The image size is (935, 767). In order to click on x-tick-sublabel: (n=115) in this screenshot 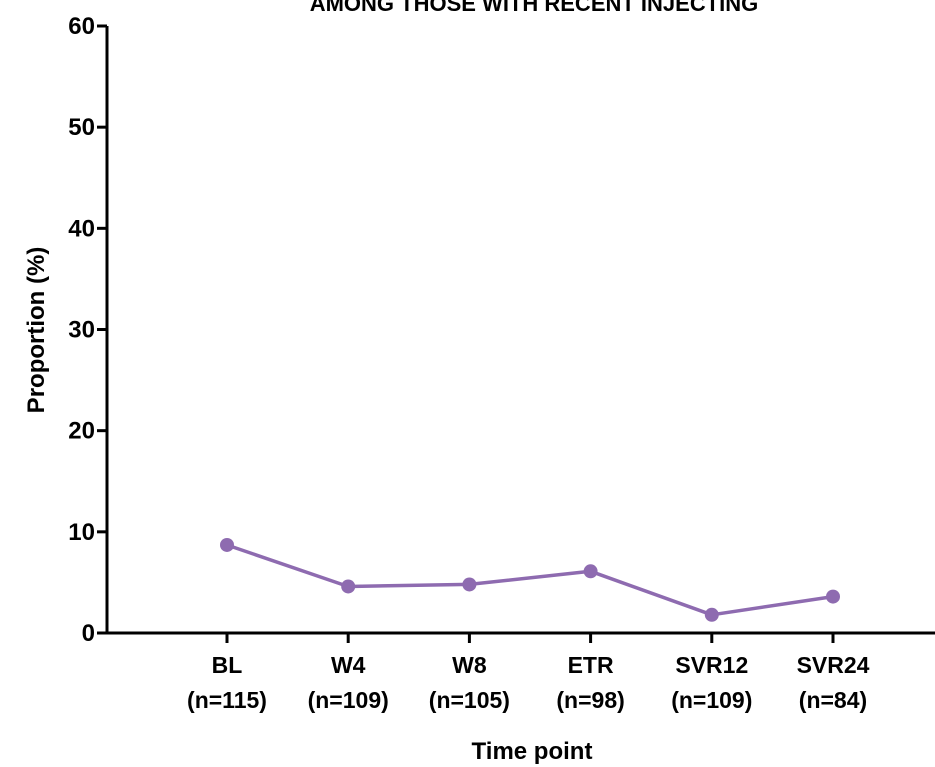, I will do `click(227, 700)`.